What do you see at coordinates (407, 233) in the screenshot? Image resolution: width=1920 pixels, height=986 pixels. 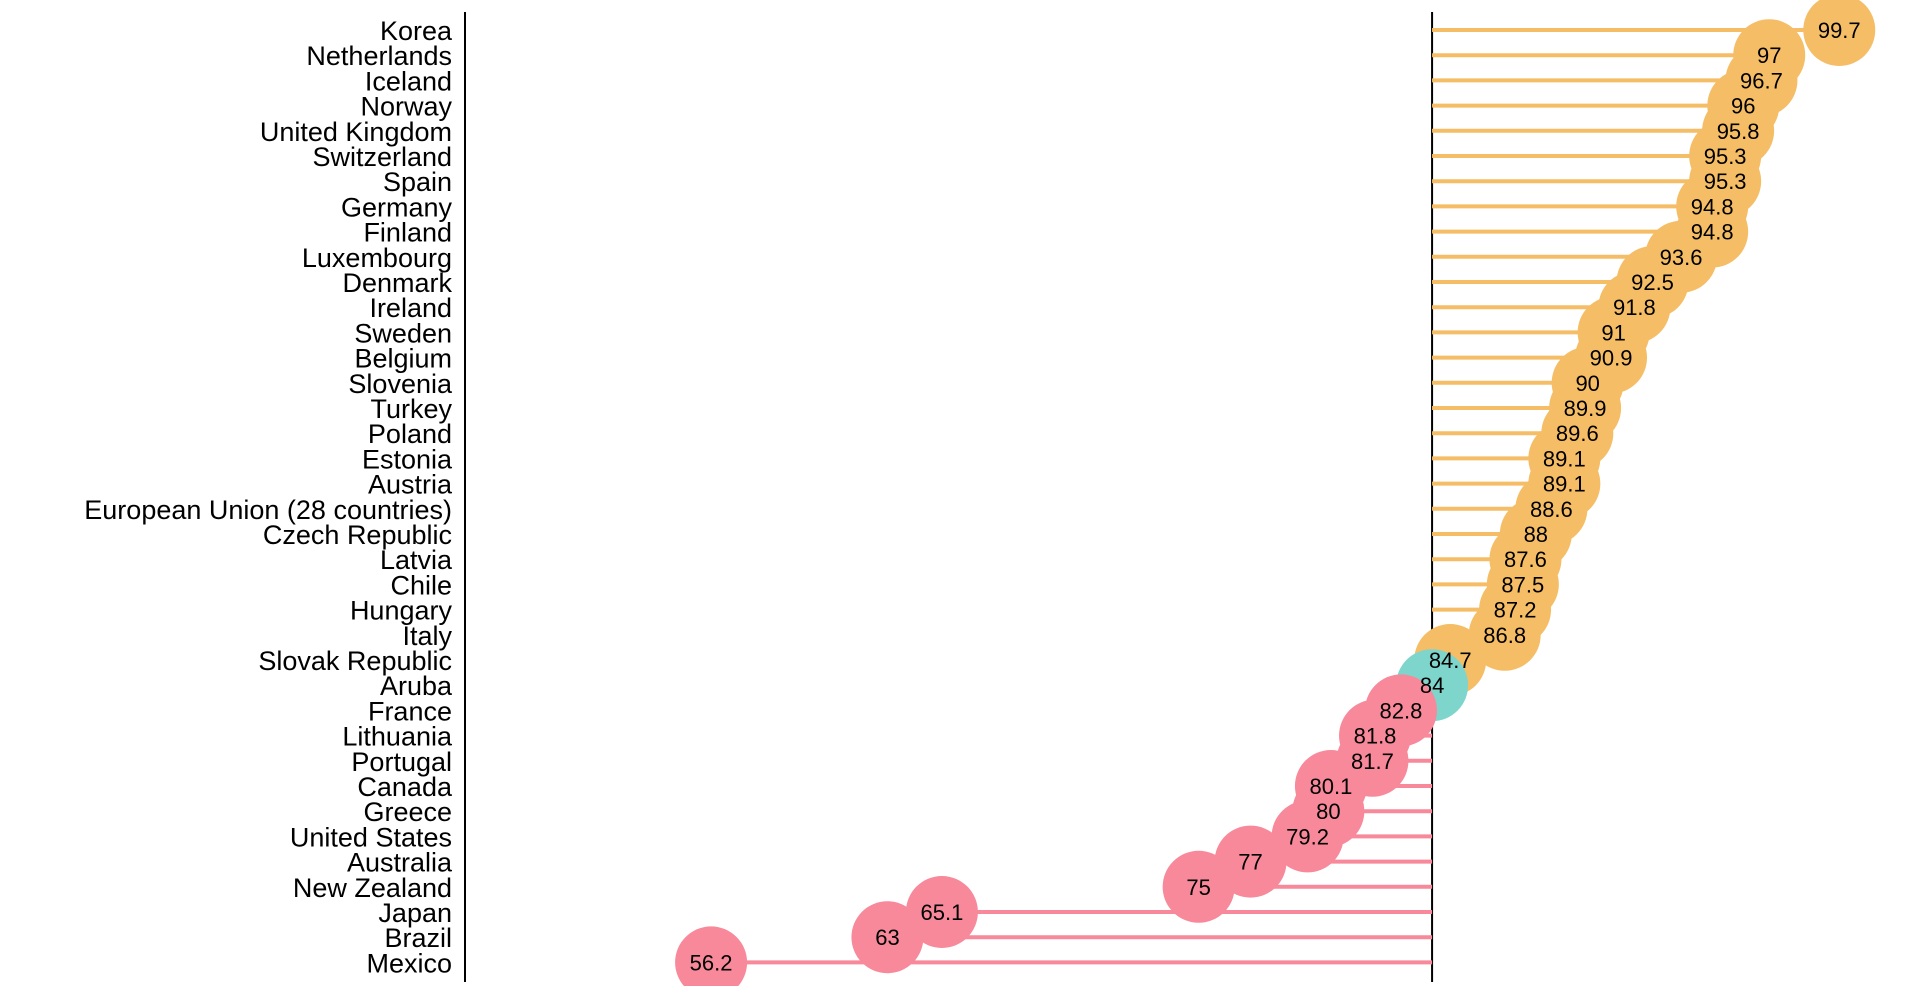 I see `category-label: Finland` at bounding box center [407, 233].